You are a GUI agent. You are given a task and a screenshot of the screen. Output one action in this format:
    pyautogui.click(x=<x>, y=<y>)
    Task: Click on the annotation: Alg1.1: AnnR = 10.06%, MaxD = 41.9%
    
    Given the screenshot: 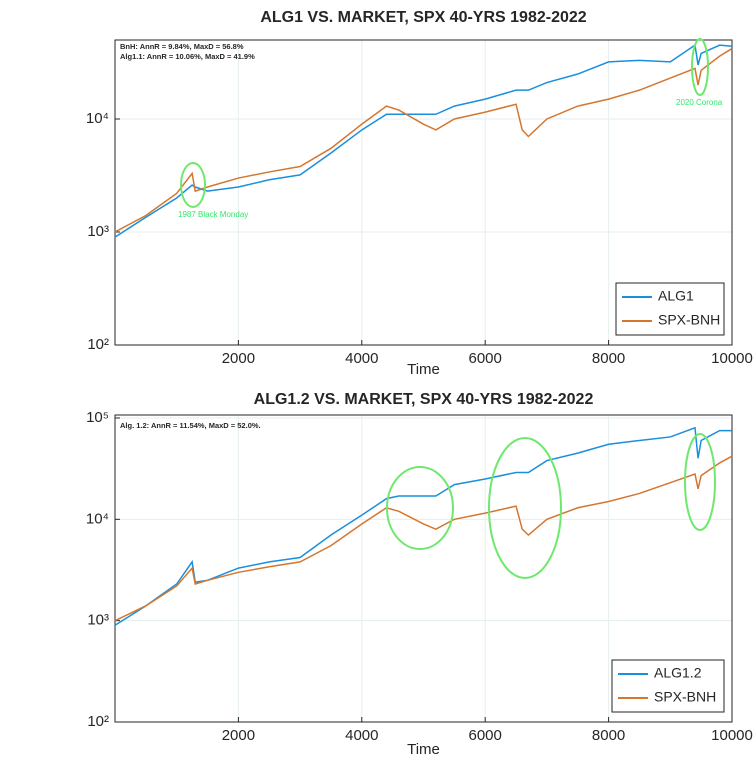 What is the action you would take?
    pyautogui.click(x=187, y=56)
    